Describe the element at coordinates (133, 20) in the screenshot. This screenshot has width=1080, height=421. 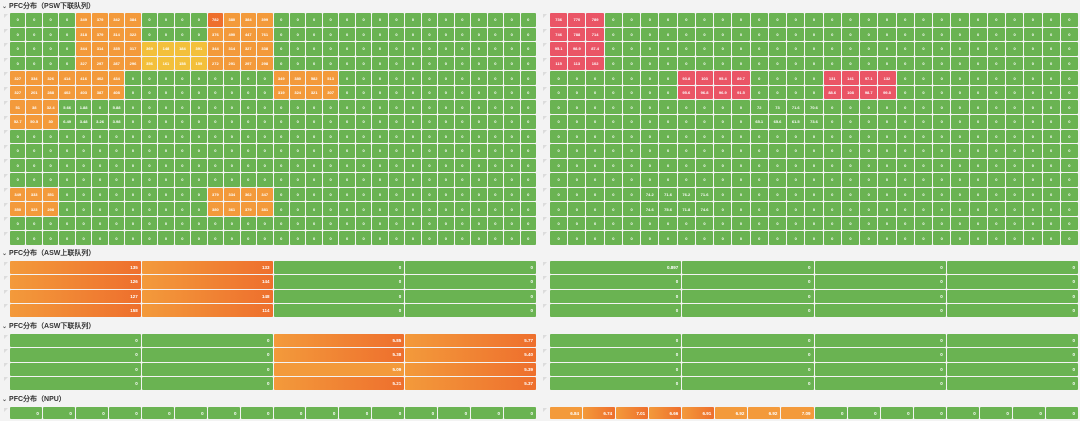
I see `heatmap-cell: 384` at that location.